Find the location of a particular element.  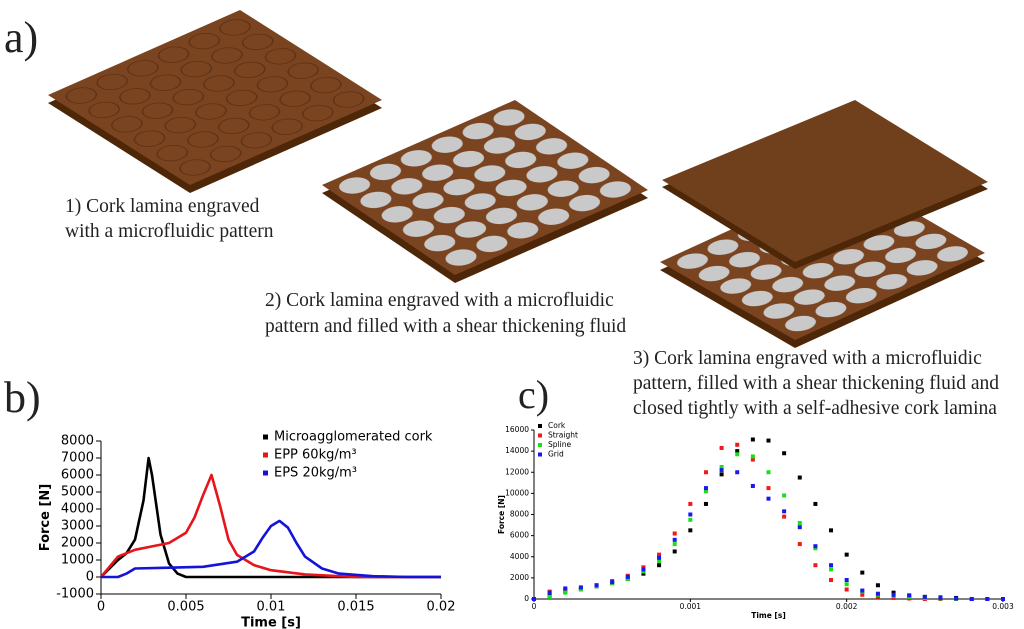

y-tick-label: 5000 is located at coordinates (77, 492).